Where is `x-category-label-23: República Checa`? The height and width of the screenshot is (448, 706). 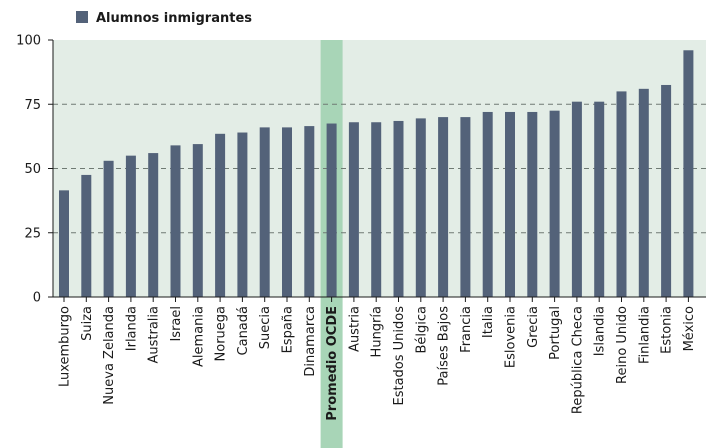
x-category-label-23: República Checa is located at coordinates (577, 360).